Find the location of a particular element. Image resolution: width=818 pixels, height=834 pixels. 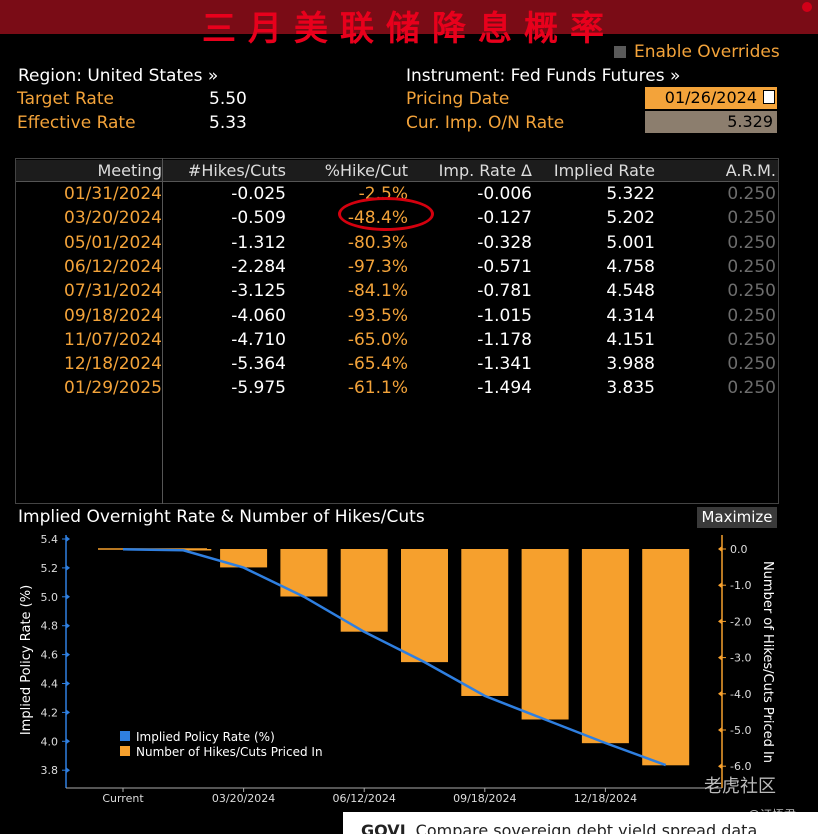

cell-hikes-cuts: -1.312 is located at coordinates (258, 242).